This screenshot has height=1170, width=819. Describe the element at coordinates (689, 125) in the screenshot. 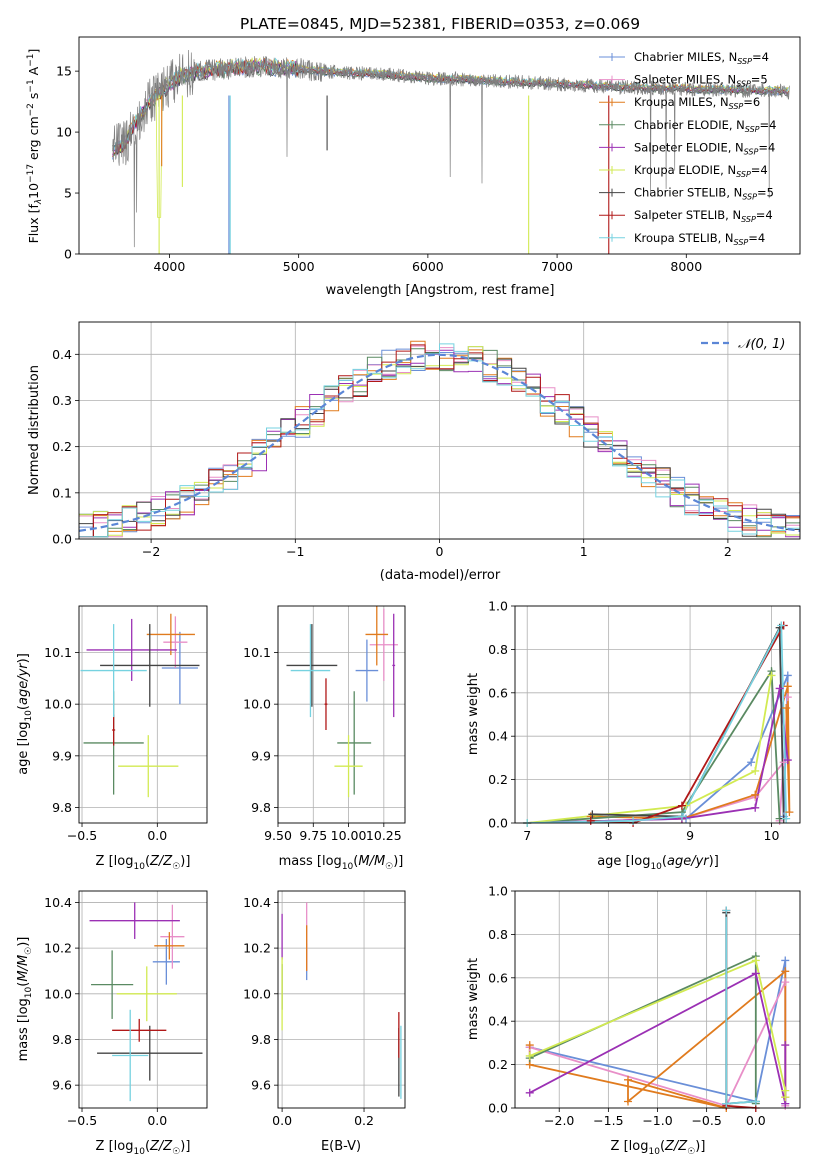

I see `legend-name: Chabrier ELODIE, N` at that location.